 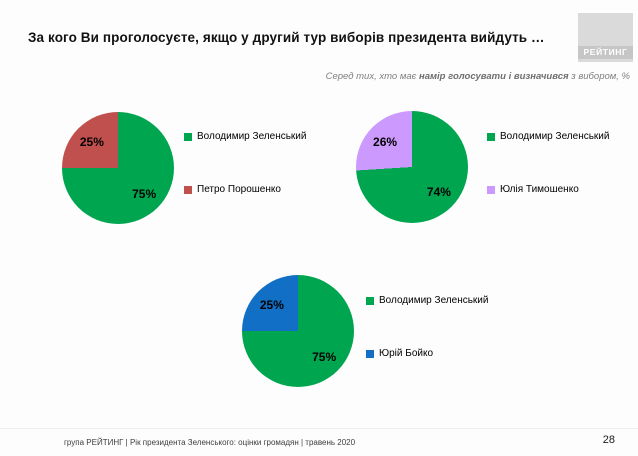 I want to click on subtitle-prefix: Серед тих, хто має, so click(x=372, y=76).